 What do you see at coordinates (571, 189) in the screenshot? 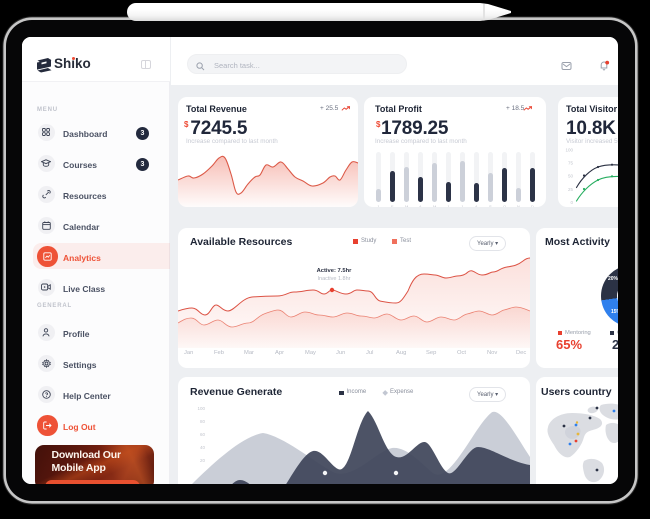
I see `svg-text: 25` at bounding box center [571, 189].